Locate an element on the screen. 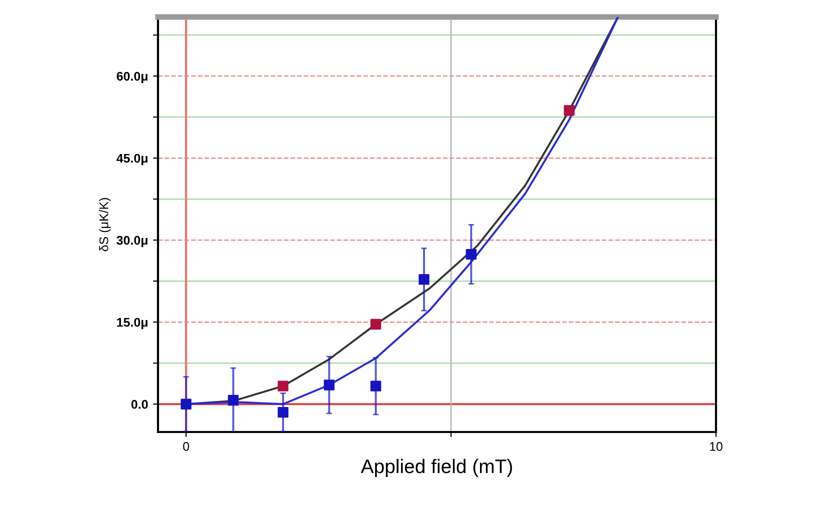 This screenshot has height=505, width=824. y-tick-label: 45.0μ is located at coordinates (132, 160).